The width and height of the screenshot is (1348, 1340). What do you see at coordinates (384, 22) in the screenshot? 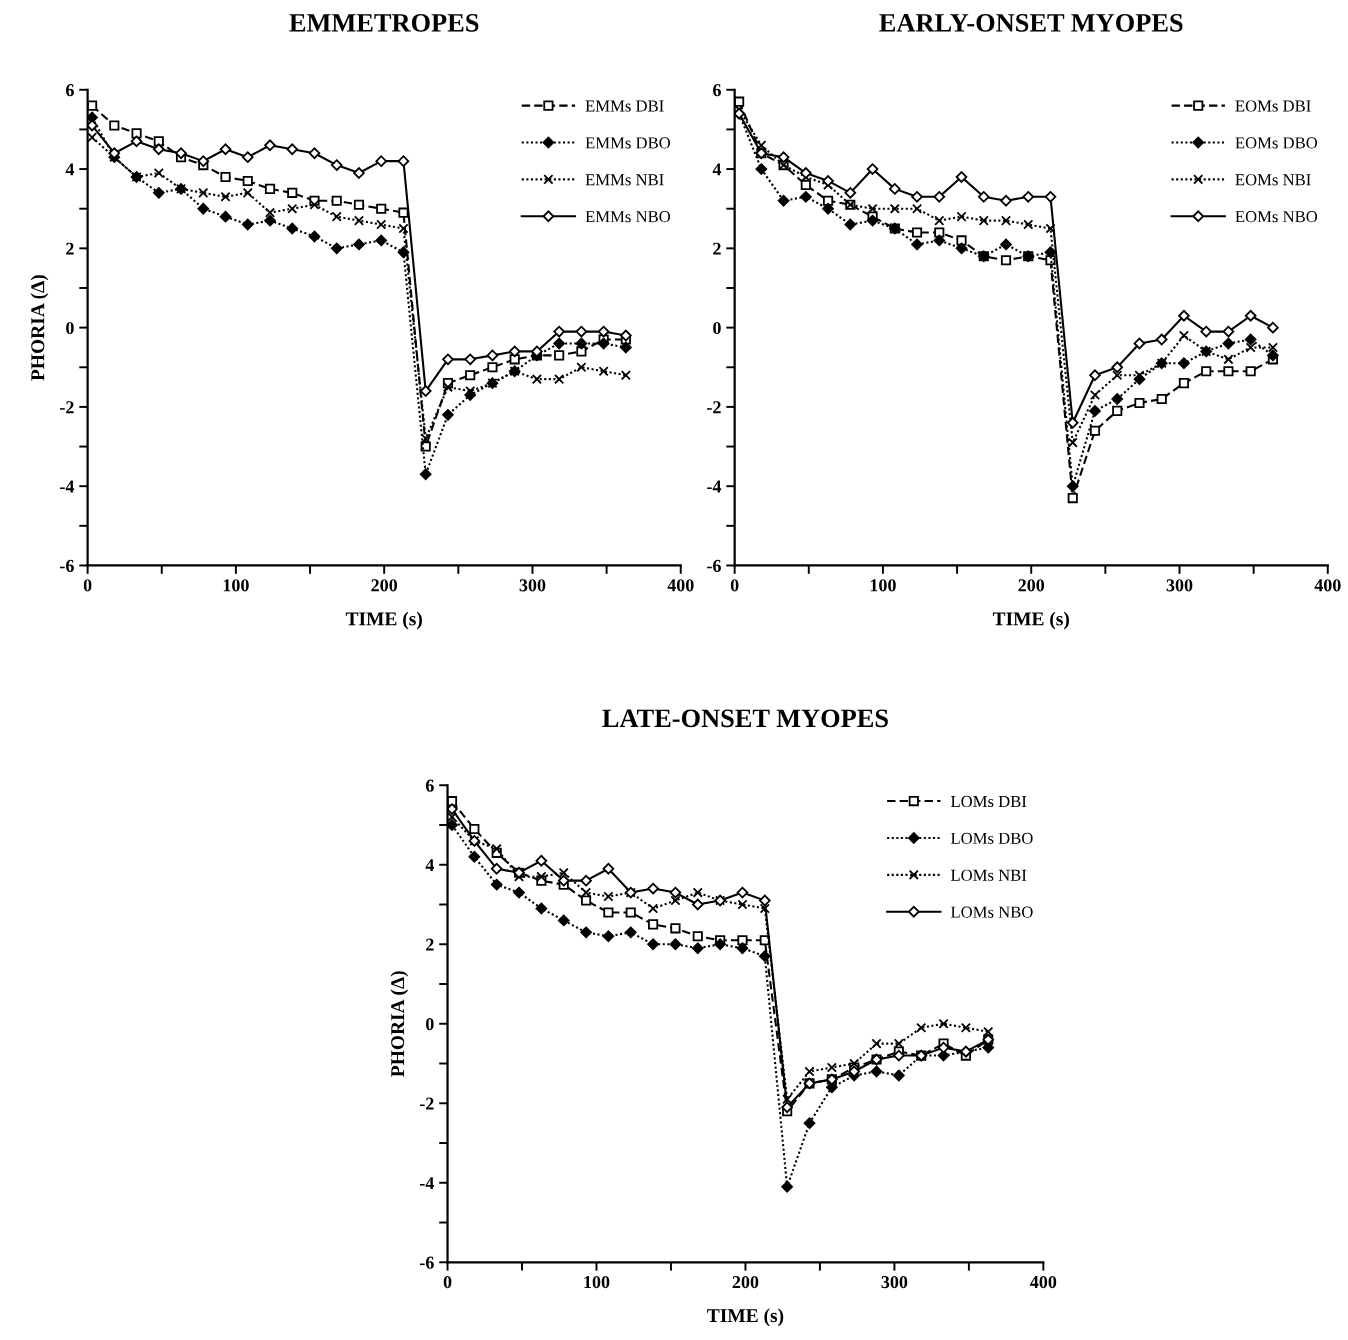
I see `chart-title: EMMETROPES` at bounding box center [384, 22].